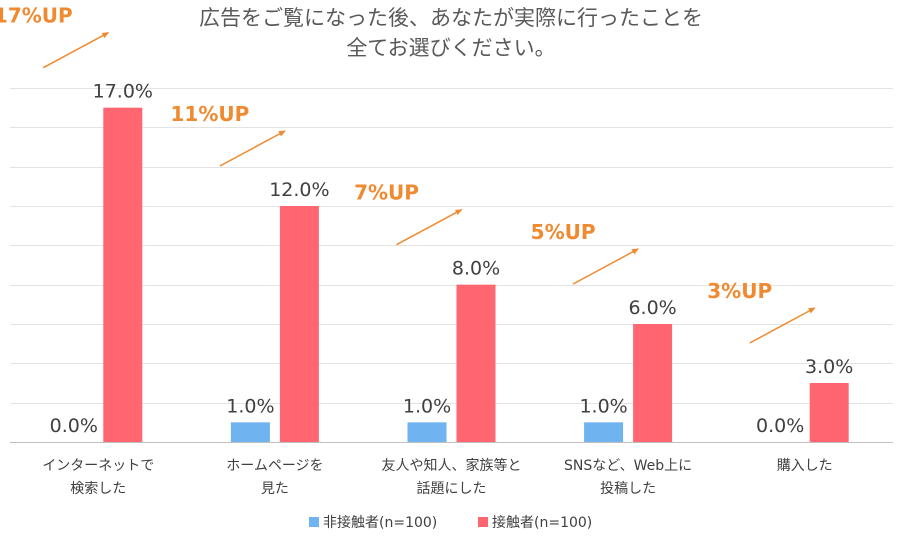  I want to click on legend-swatch-non-contact, so click(314, 522).